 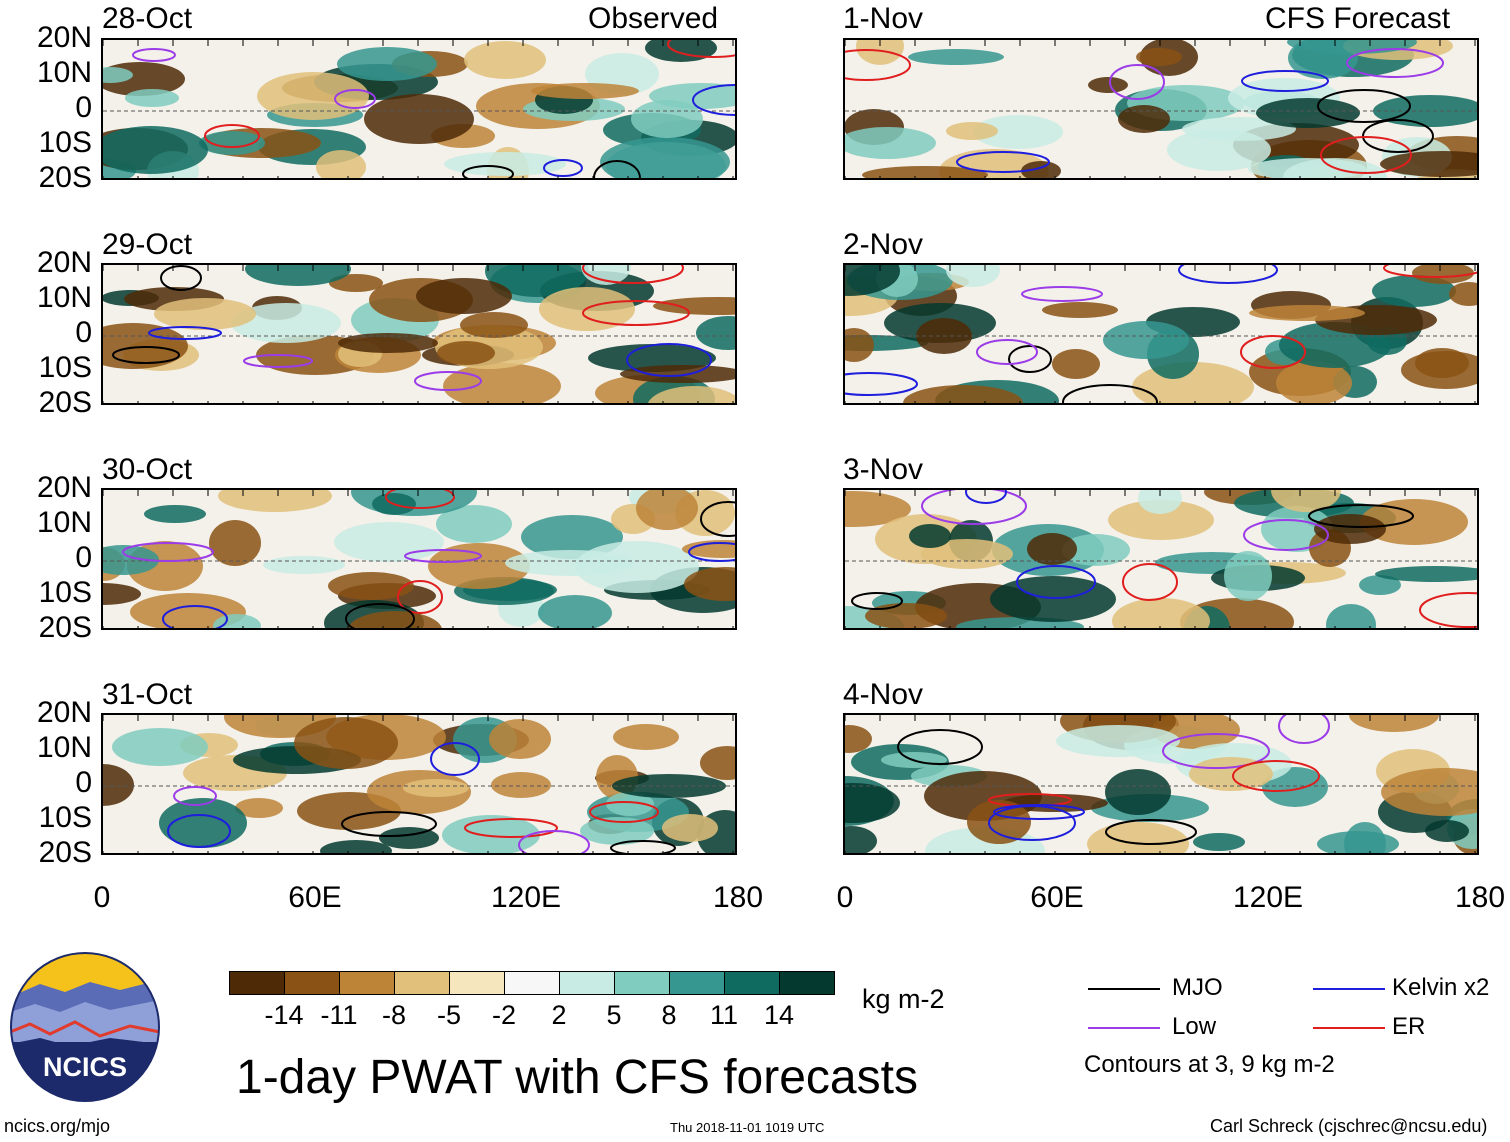 I want to click on colorbar-tick-label: 8, so click(x=669, y=1015).